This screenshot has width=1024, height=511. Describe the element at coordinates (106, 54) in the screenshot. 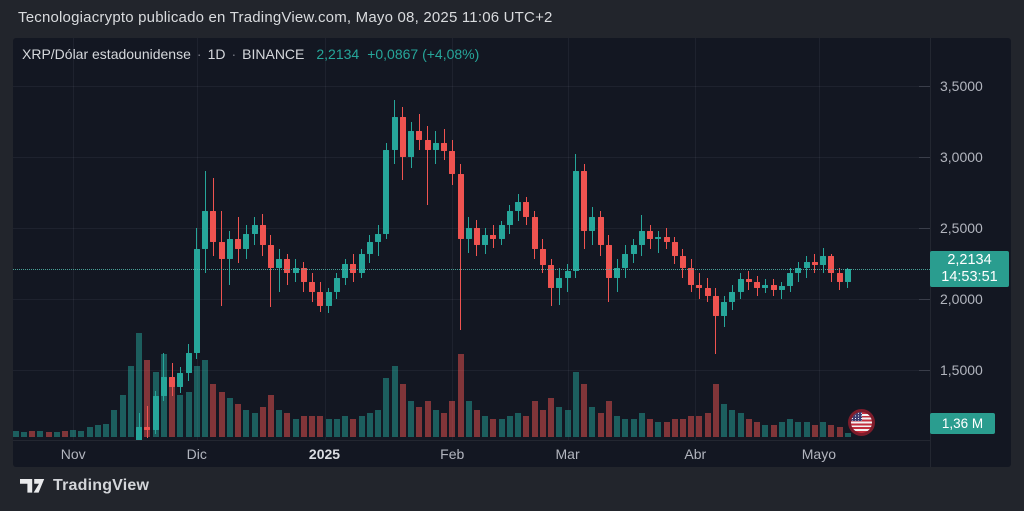

I see `symbol-name: XRP/Dólar estadounidense` at that location.